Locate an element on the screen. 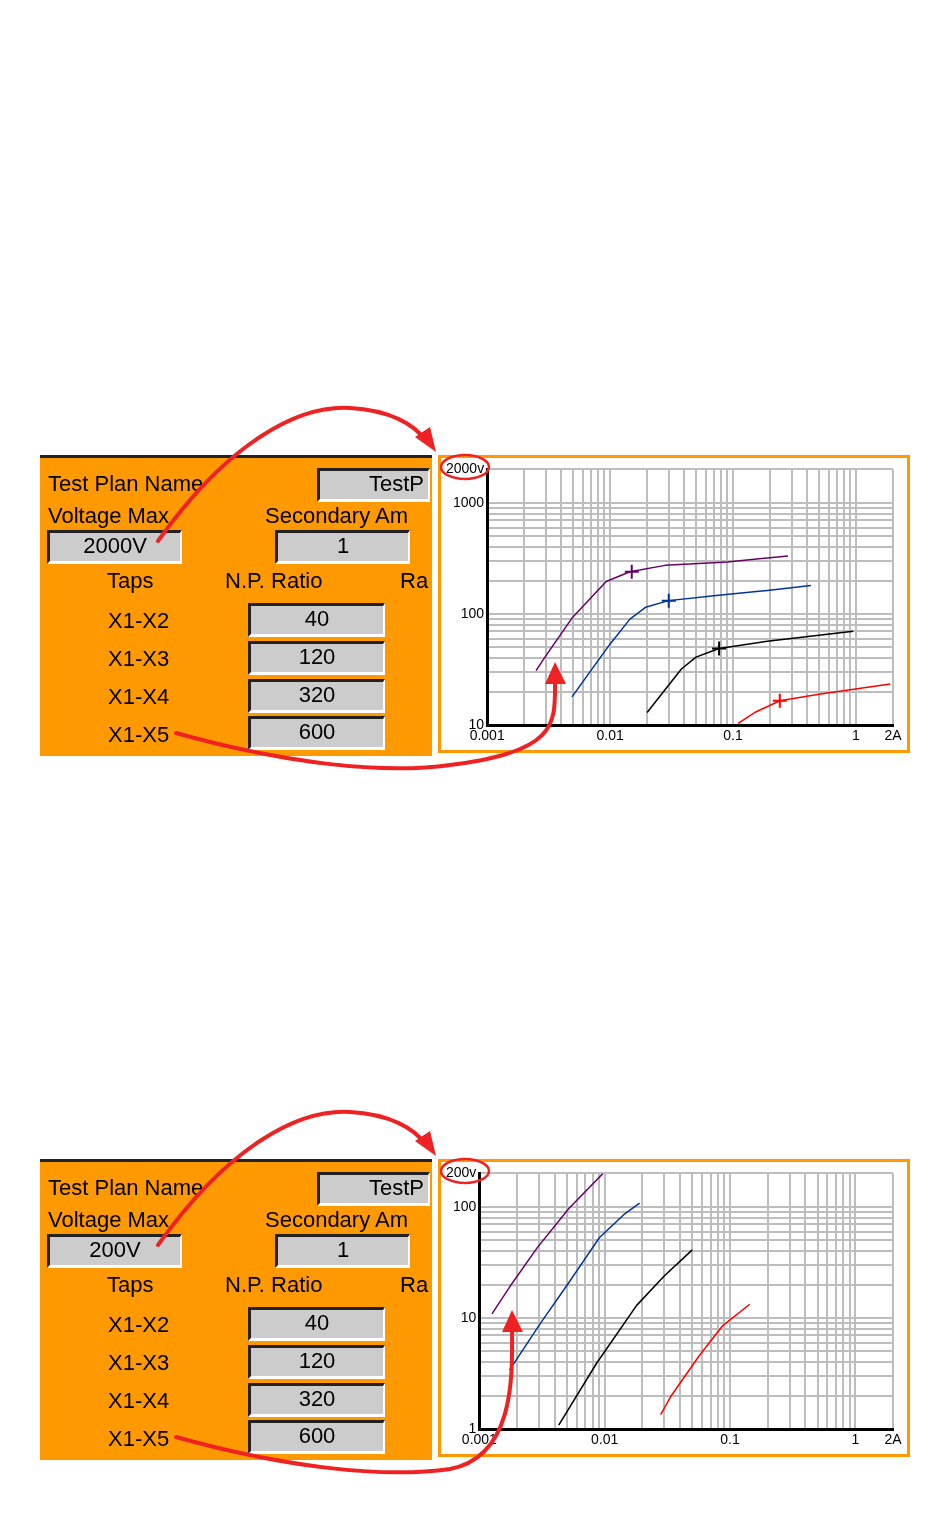 The height and width of the screenshot is (1514, 950). y-tick-label: 1000 is located at coordinates (468, 501).